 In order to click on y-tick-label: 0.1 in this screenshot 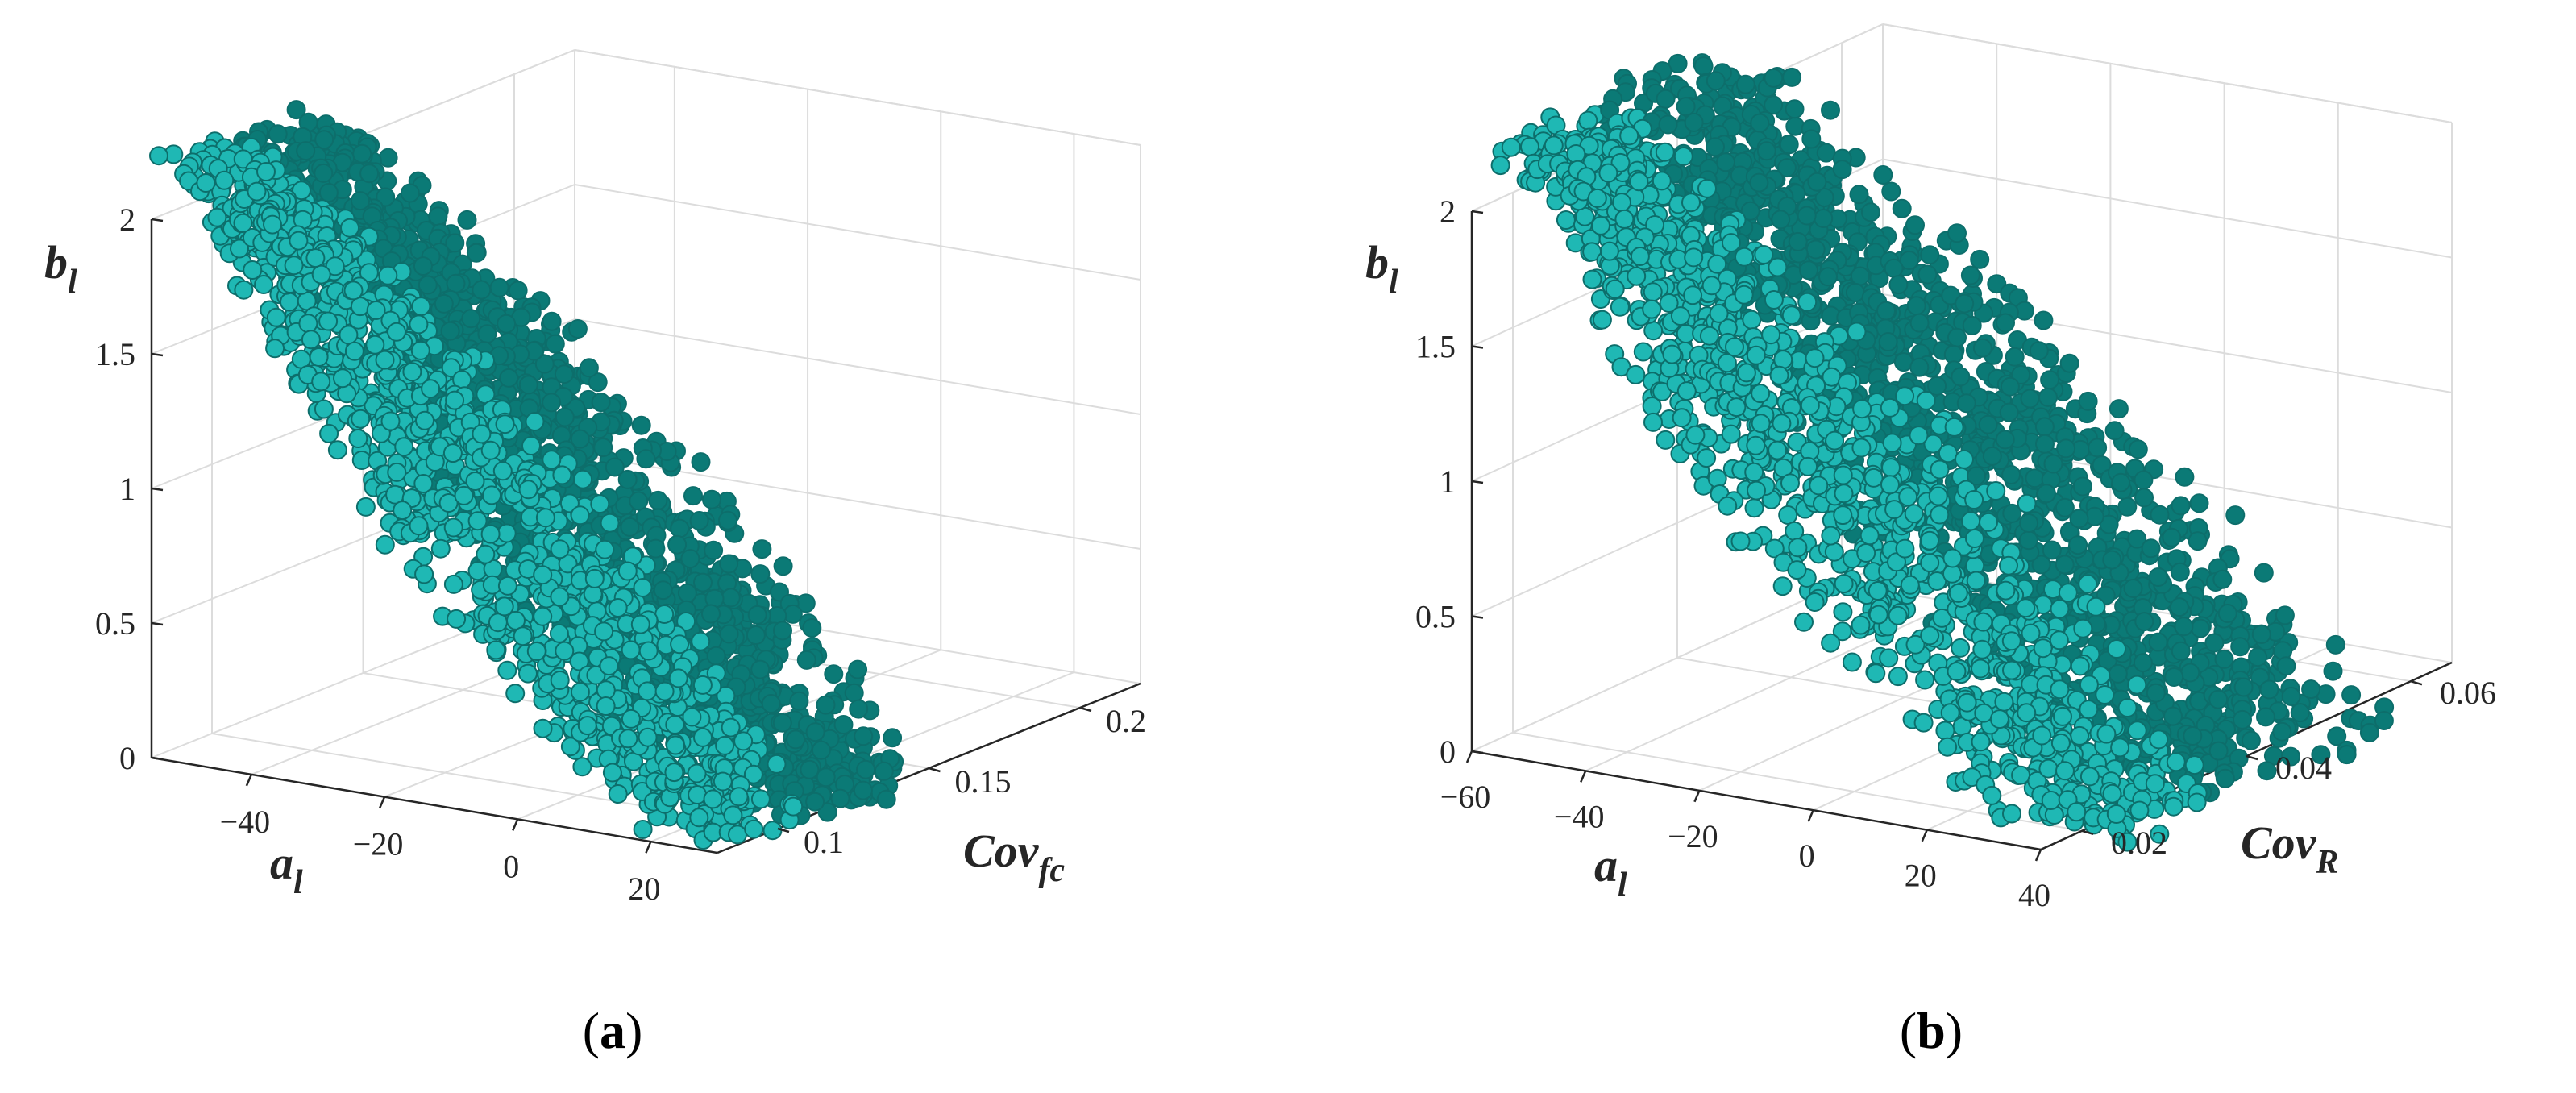, I will do `click(824, 842)`.